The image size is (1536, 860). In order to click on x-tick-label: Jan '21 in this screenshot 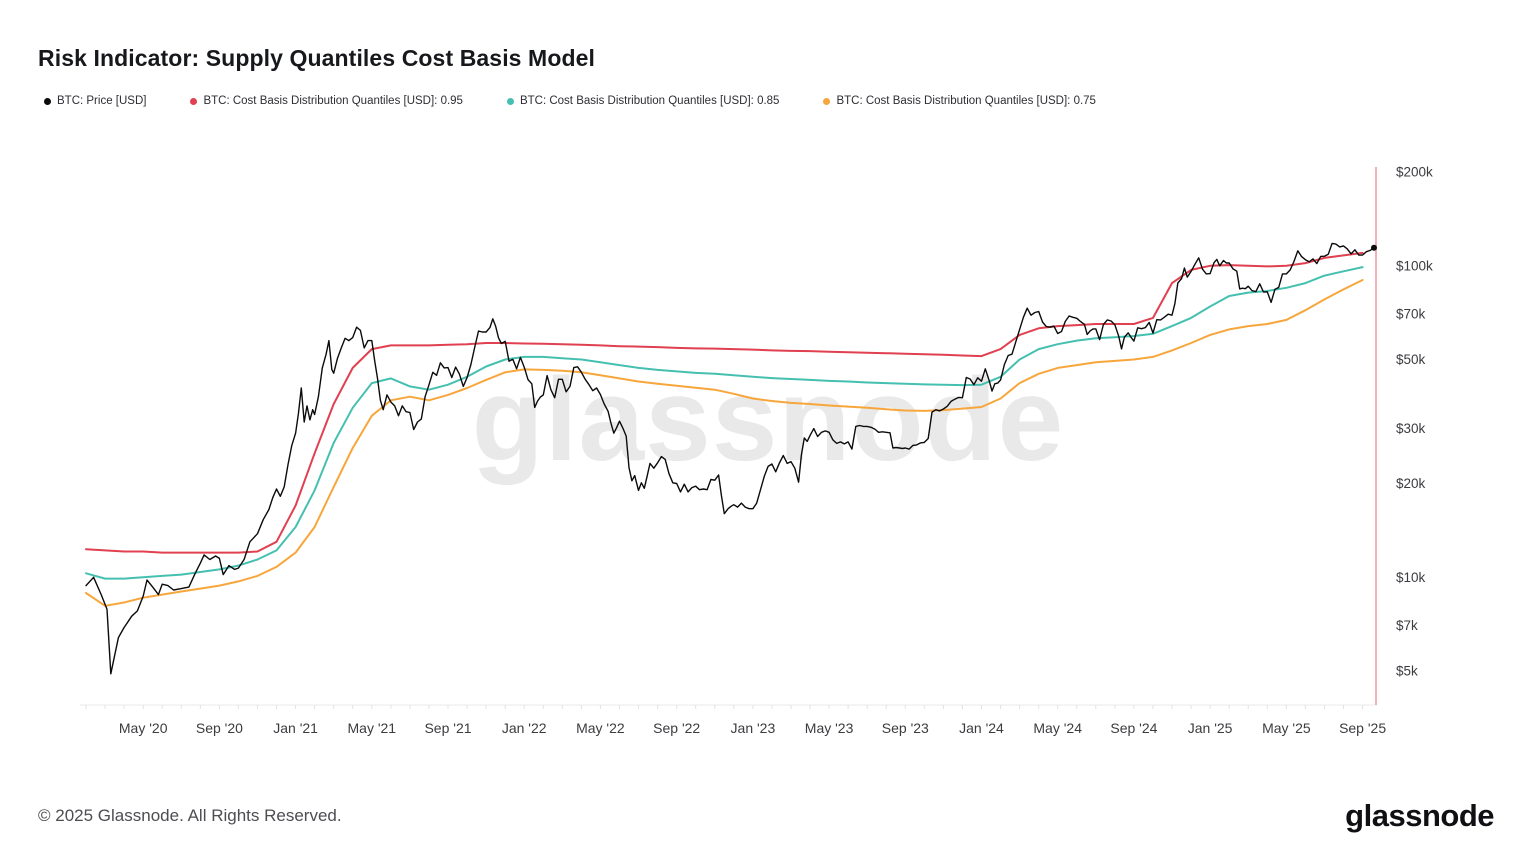, I will do `click(295, 728)`.